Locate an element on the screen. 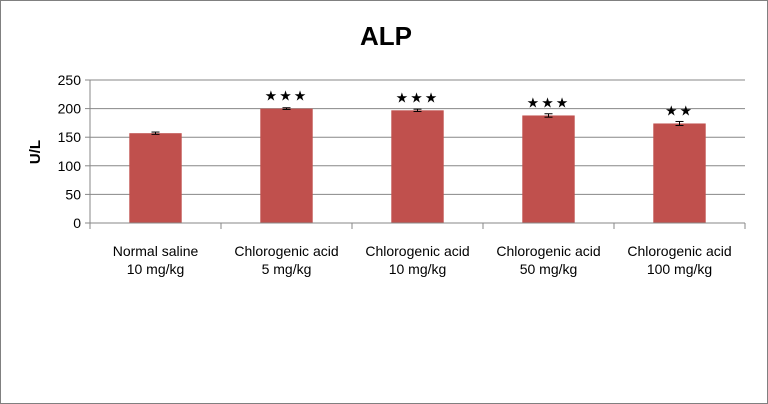  category-label: Normal saline is located at coordinates (156, 251).